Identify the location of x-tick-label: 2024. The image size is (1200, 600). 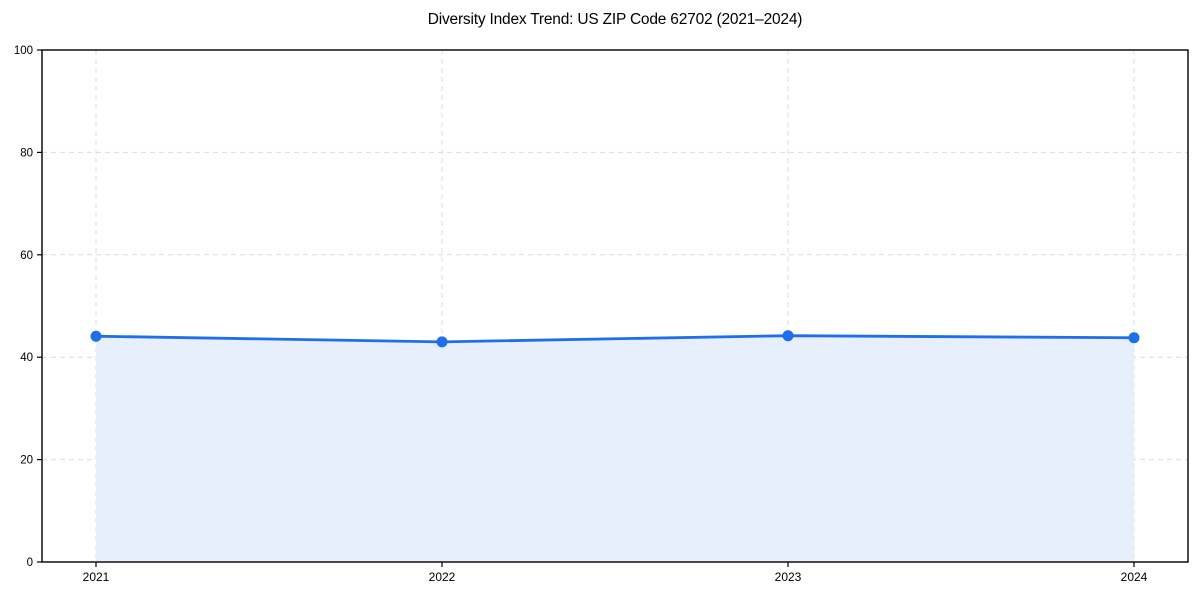
(1134, 577).